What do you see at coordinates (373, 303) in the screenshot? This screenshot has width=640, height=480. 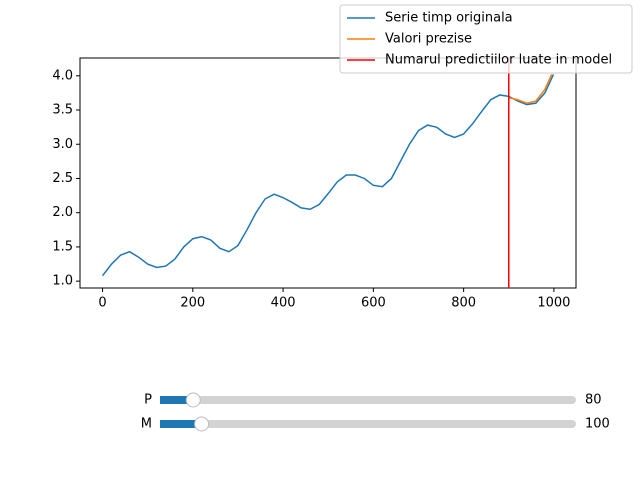 I see `x-tick-label: 600` at bounding box center [373, 303].